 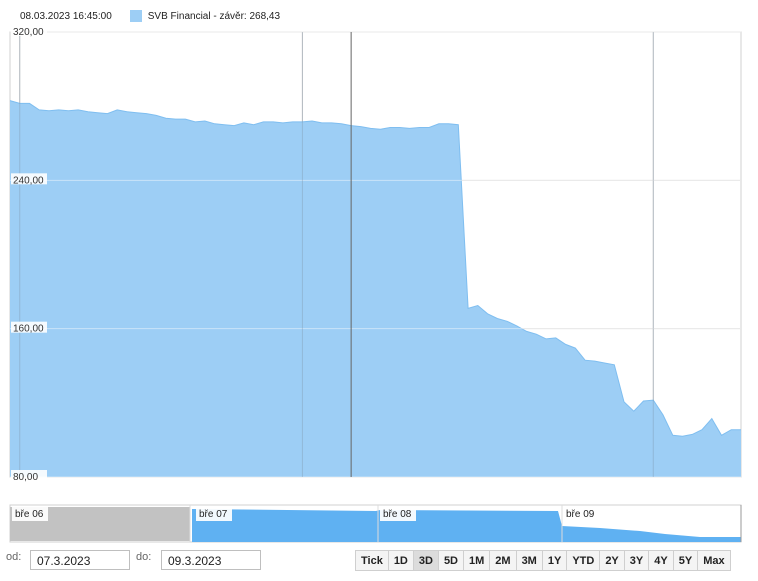 I want to click on to-label: do:, so click(x=144, y=557).